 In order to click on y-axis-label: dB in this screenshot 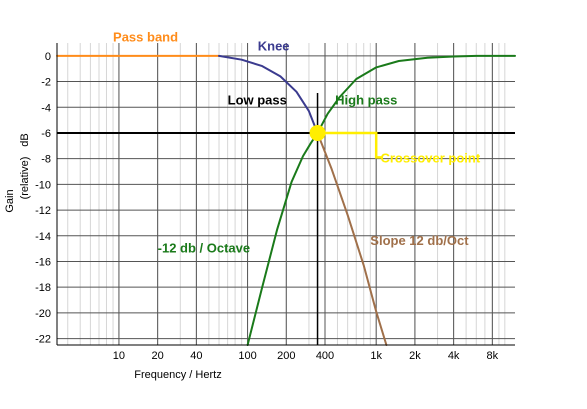, I will do `click(25, 139)`.